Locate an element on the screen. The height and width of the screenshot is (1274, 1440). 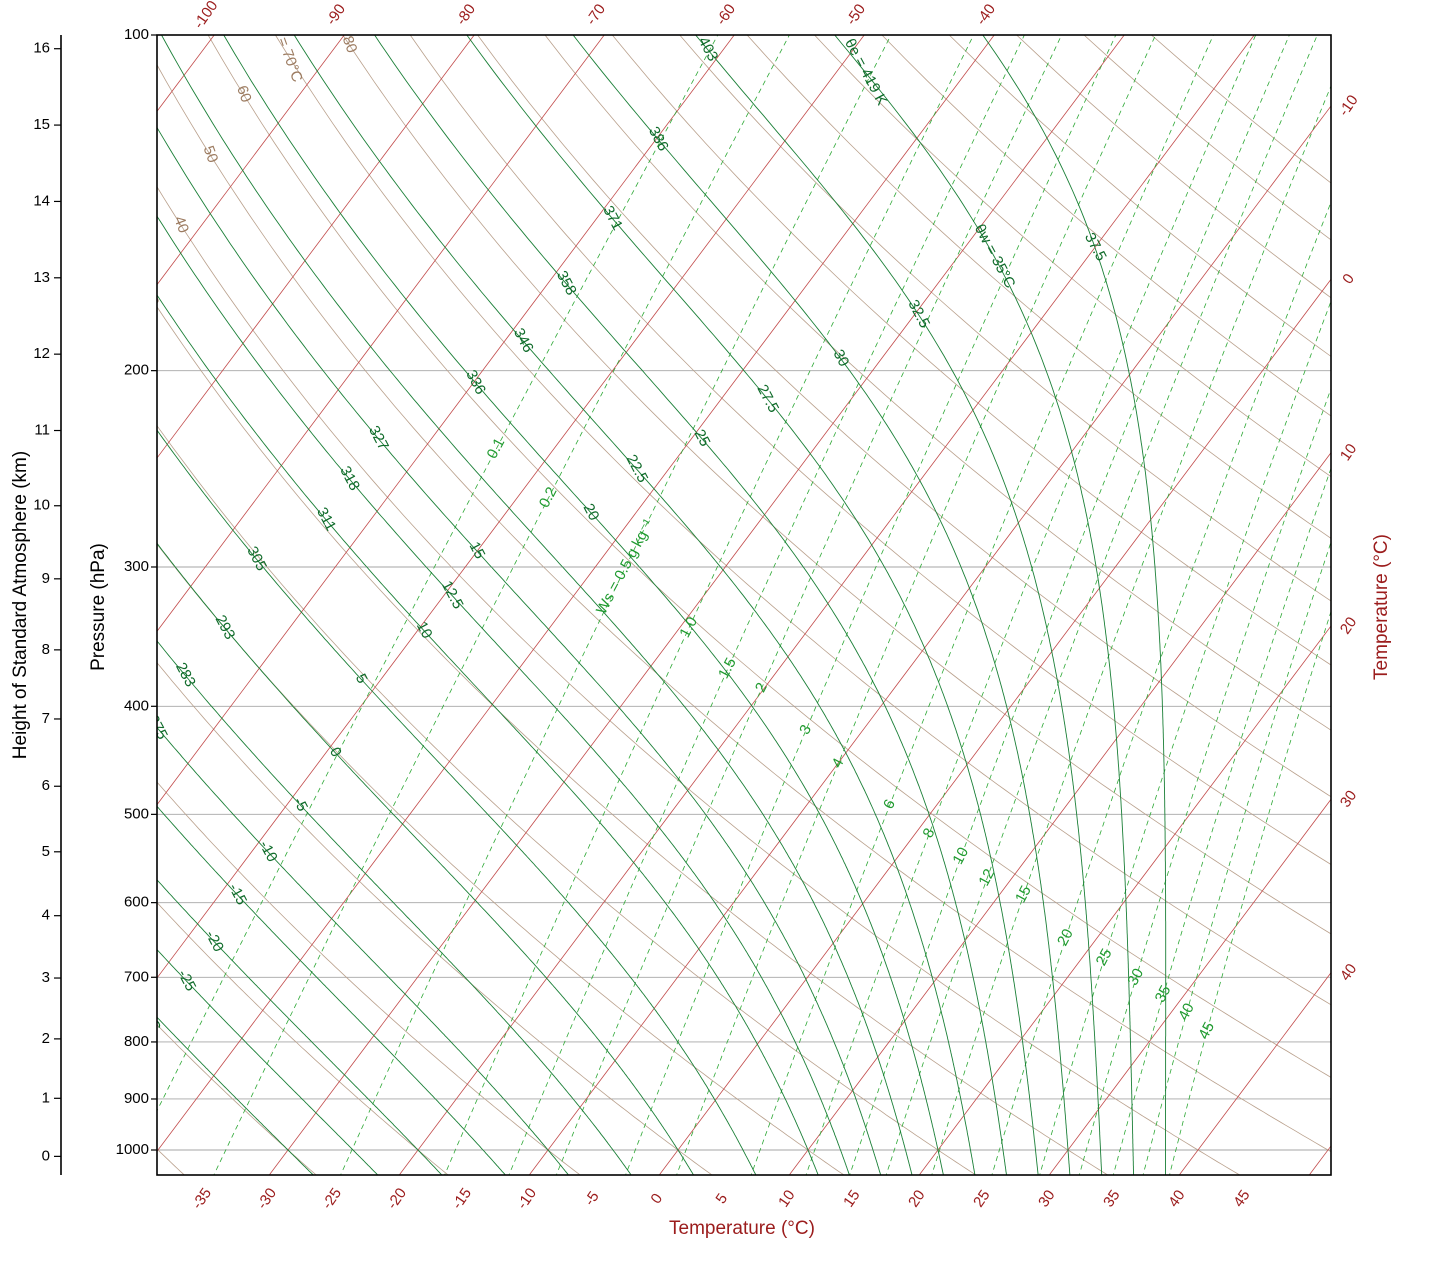
right-tick-label: 0 is located at coordinates (1348, 279).